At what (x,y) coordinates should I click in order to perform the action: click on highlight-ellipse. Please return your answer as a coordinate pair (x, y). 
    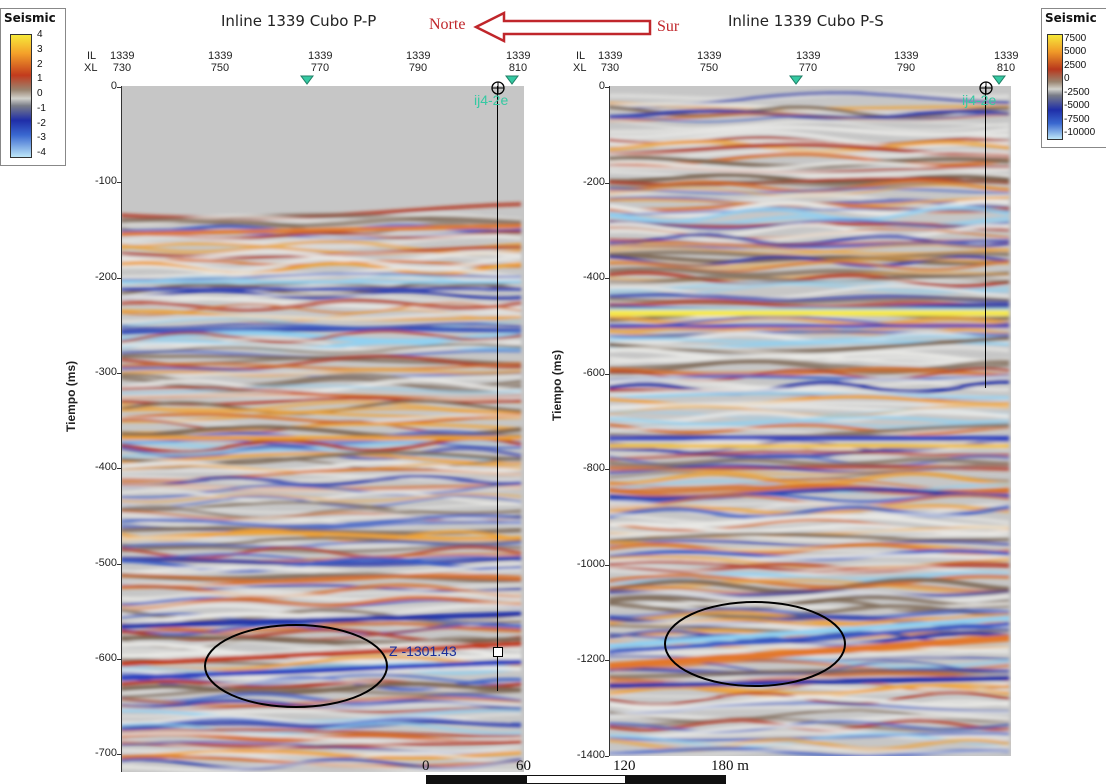
    Looking at the image, I should click on (755, 644).